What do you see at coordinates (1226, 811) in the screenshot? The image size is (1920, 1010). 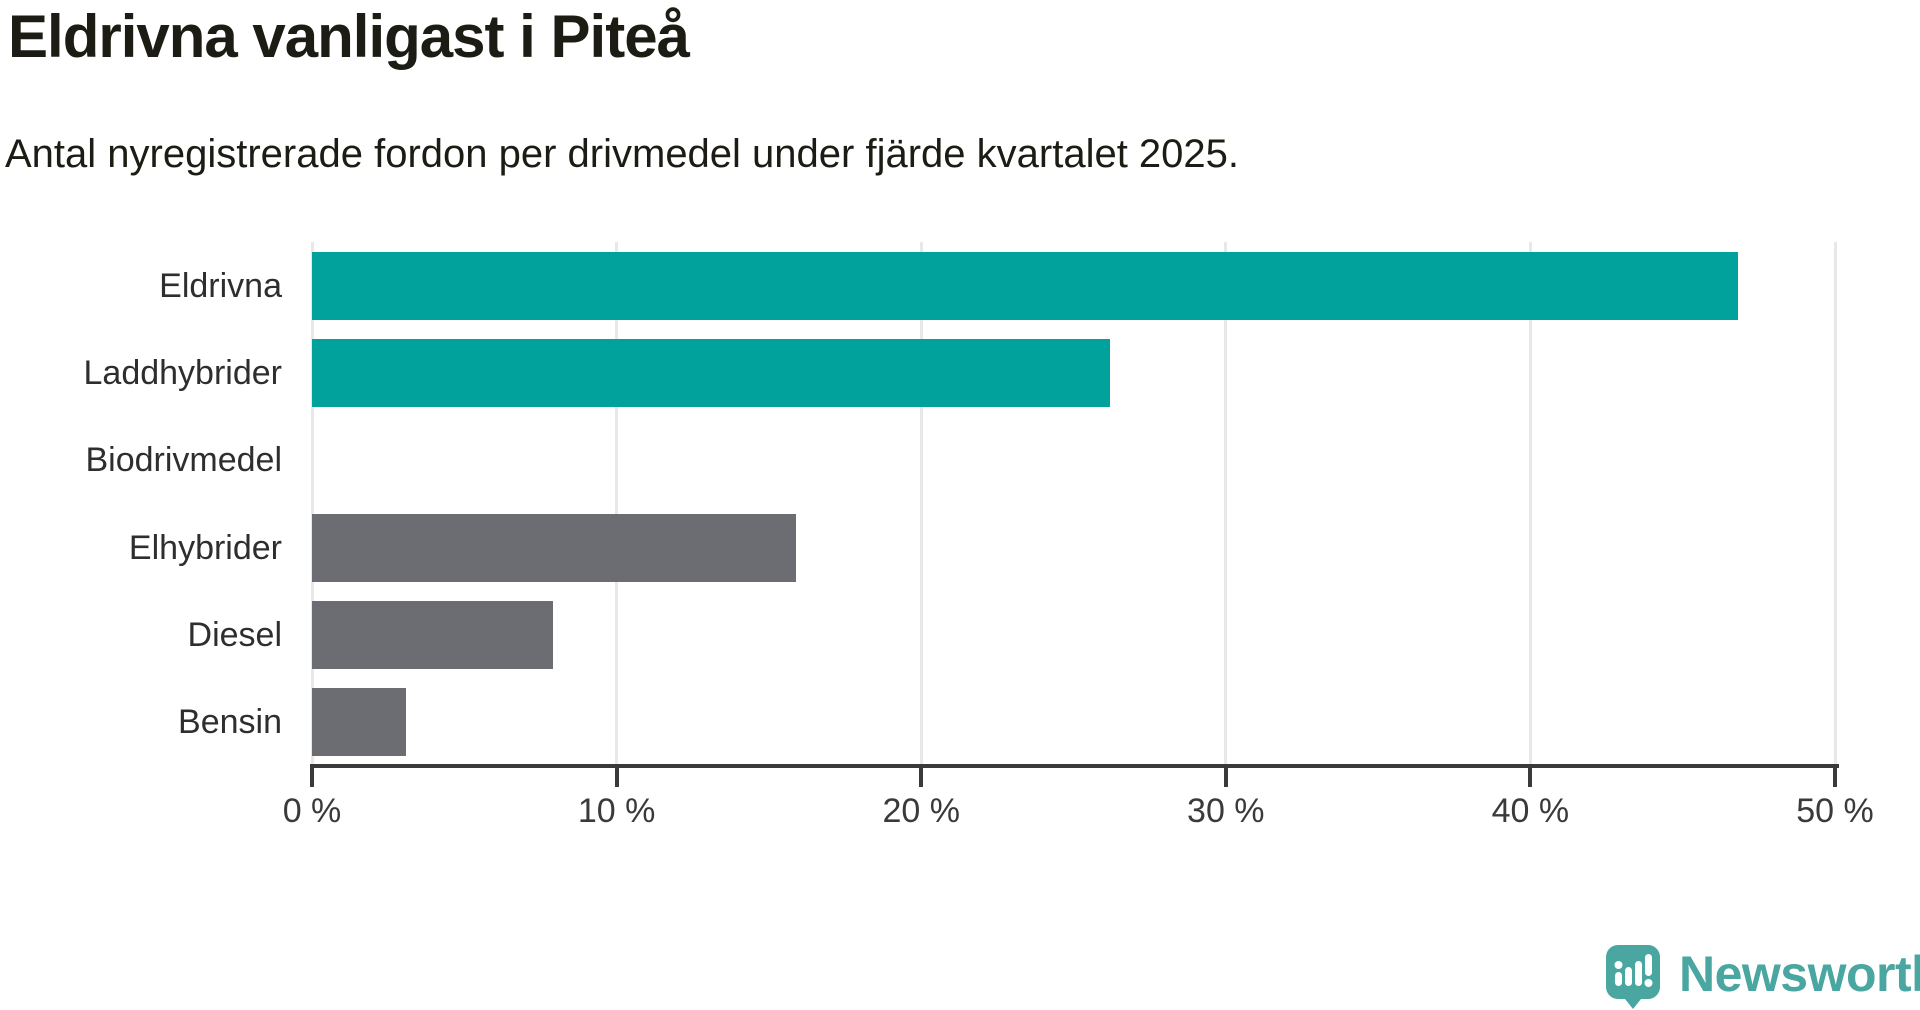 I see `x-axis-tick-label-30: 30 %` at bounding box center [1226, 811].